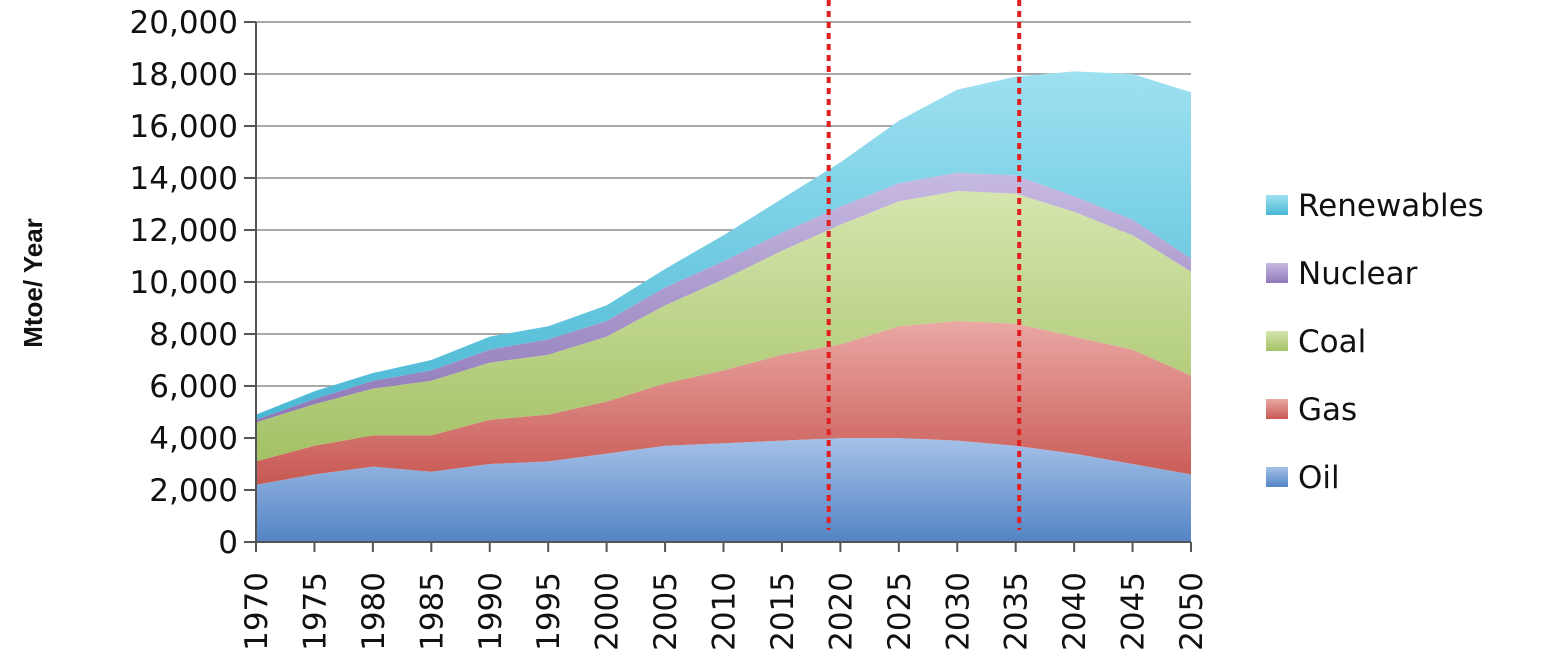 Image resolution: width=1550 pixels, height=672 pixels. I want to click on legend: Renewables Nuclear Coal Gas Oil, so click(1375, 342).